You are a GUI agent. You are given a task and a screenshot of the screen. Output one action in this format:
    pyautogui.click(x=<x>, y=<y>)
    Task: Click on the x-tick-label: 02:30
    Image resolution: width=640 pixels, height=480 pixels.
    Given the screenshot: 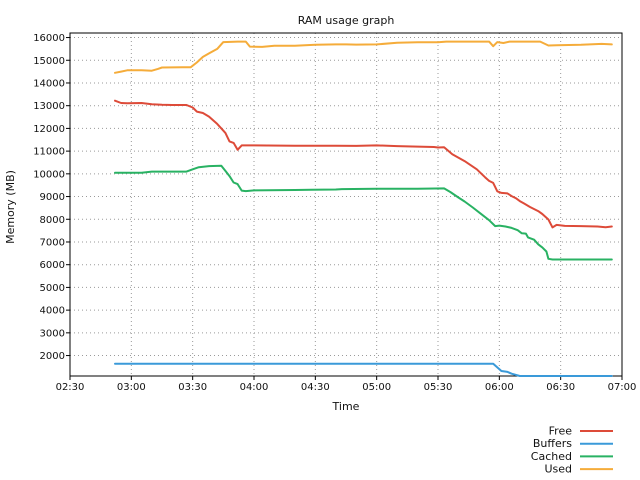 What is the action you would take?
    pyautogui.click(x=70, y=387)
    